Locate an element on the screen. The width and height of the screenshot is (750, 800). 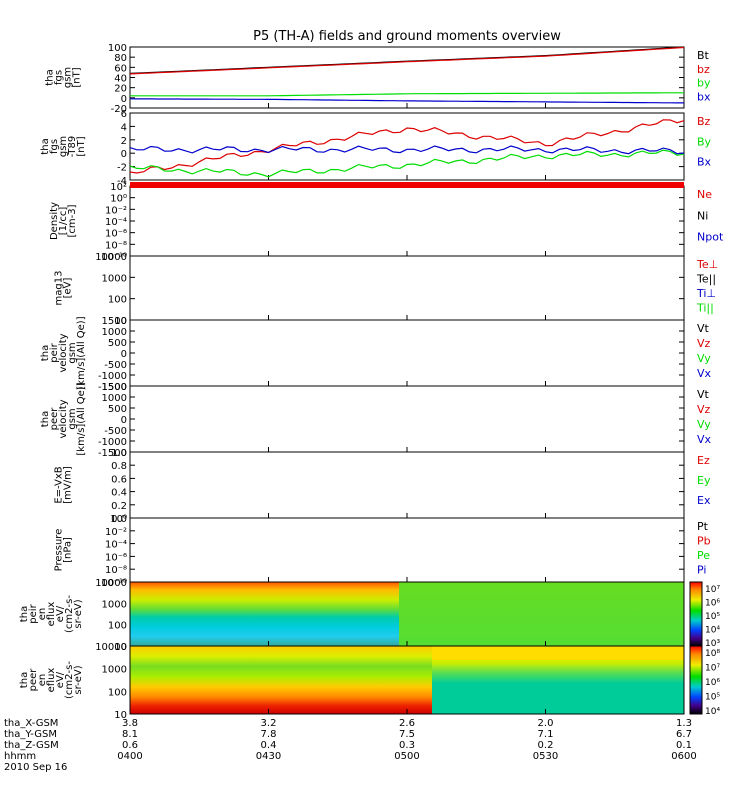
panel-ylabel: en is located at coordinates (42, 680).